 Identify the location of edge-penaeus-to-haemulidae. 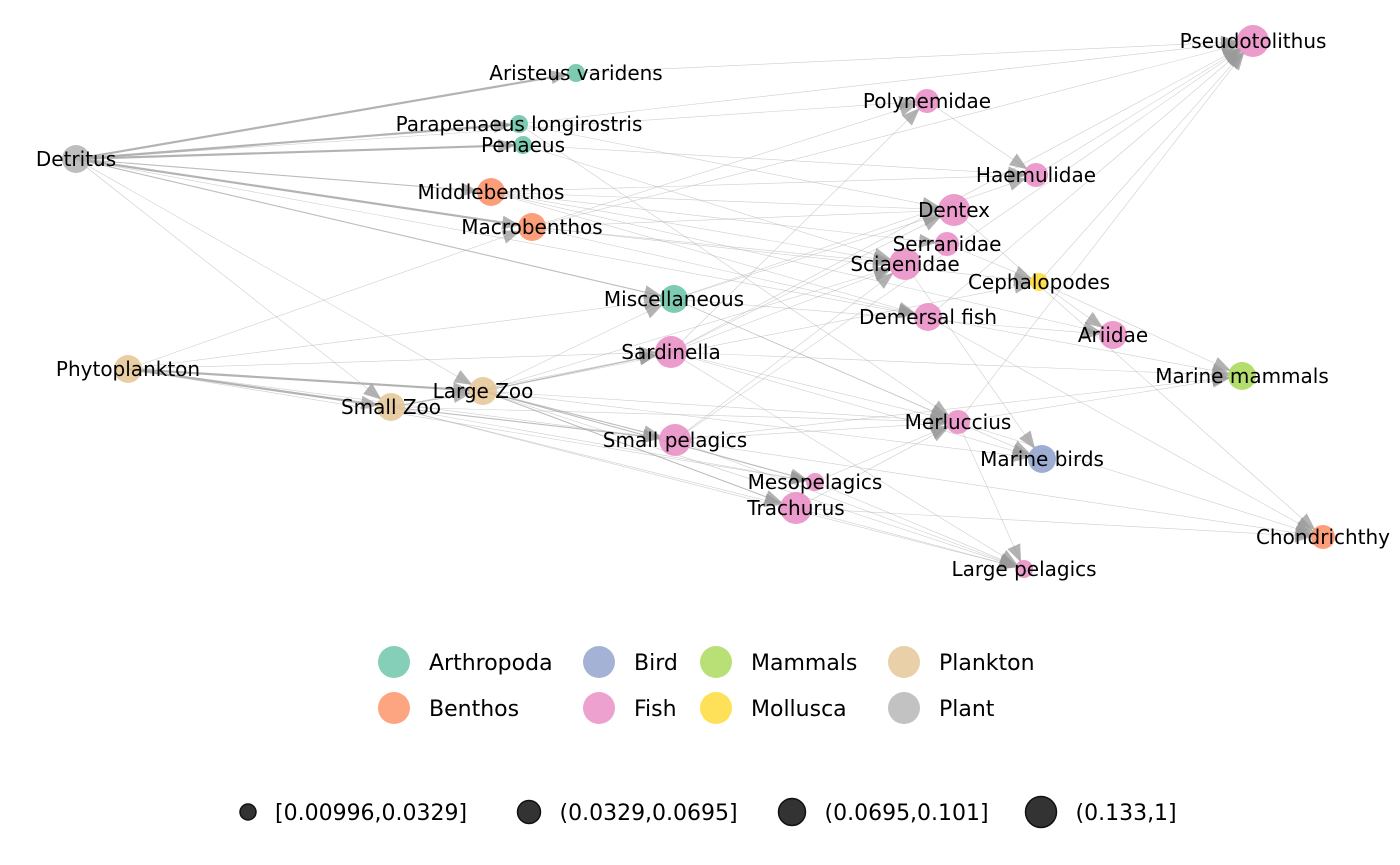
(774, 162).